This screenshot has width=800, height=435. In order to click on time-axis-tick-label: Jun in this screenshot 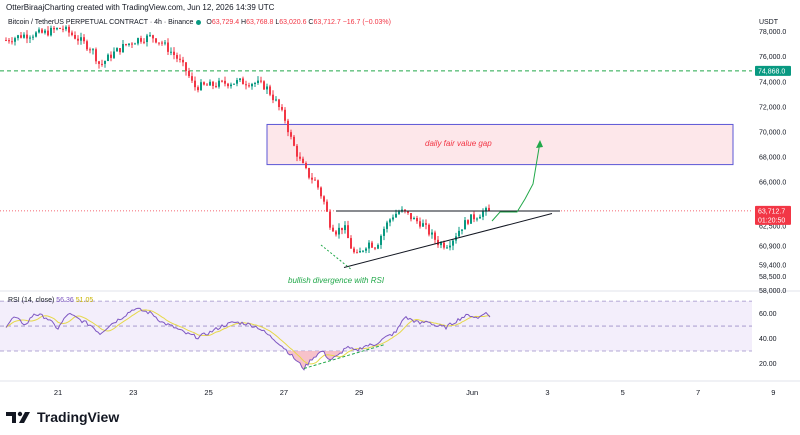, I will do `click(472, 392)`.